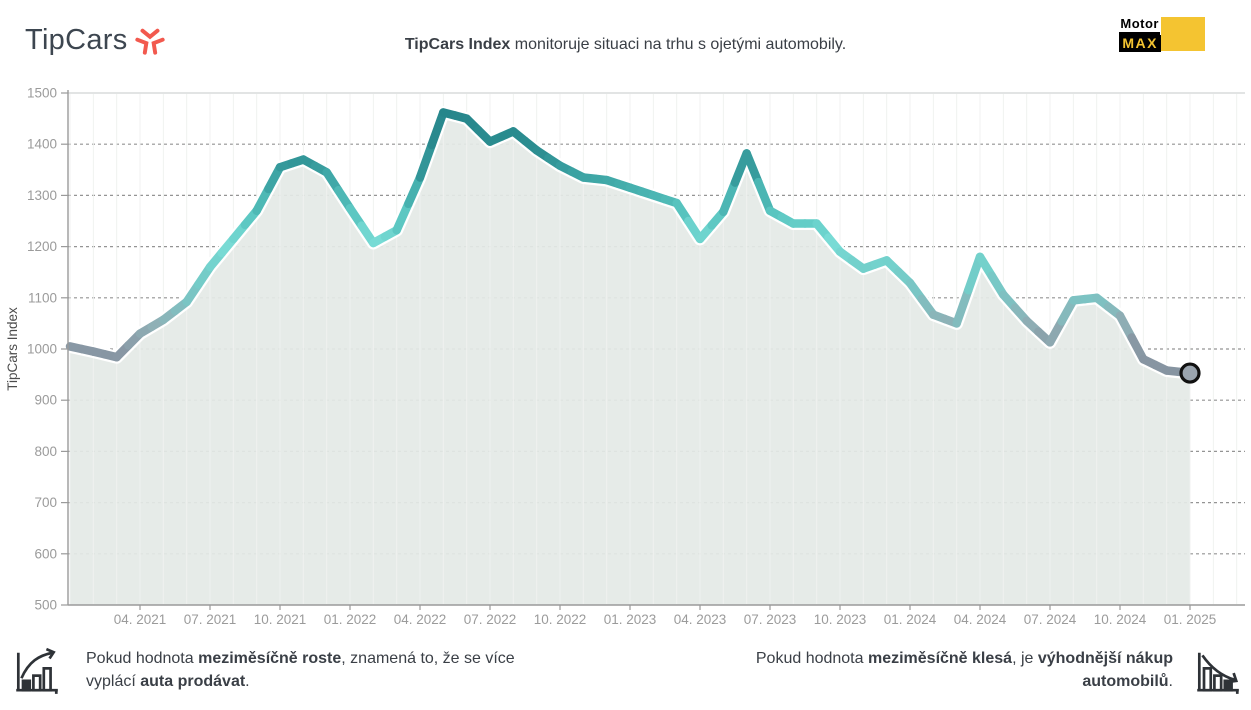  Describe the element at coordinates (700, 619) in the screenshot. I see `svg-text: 04. 2023` at that location.